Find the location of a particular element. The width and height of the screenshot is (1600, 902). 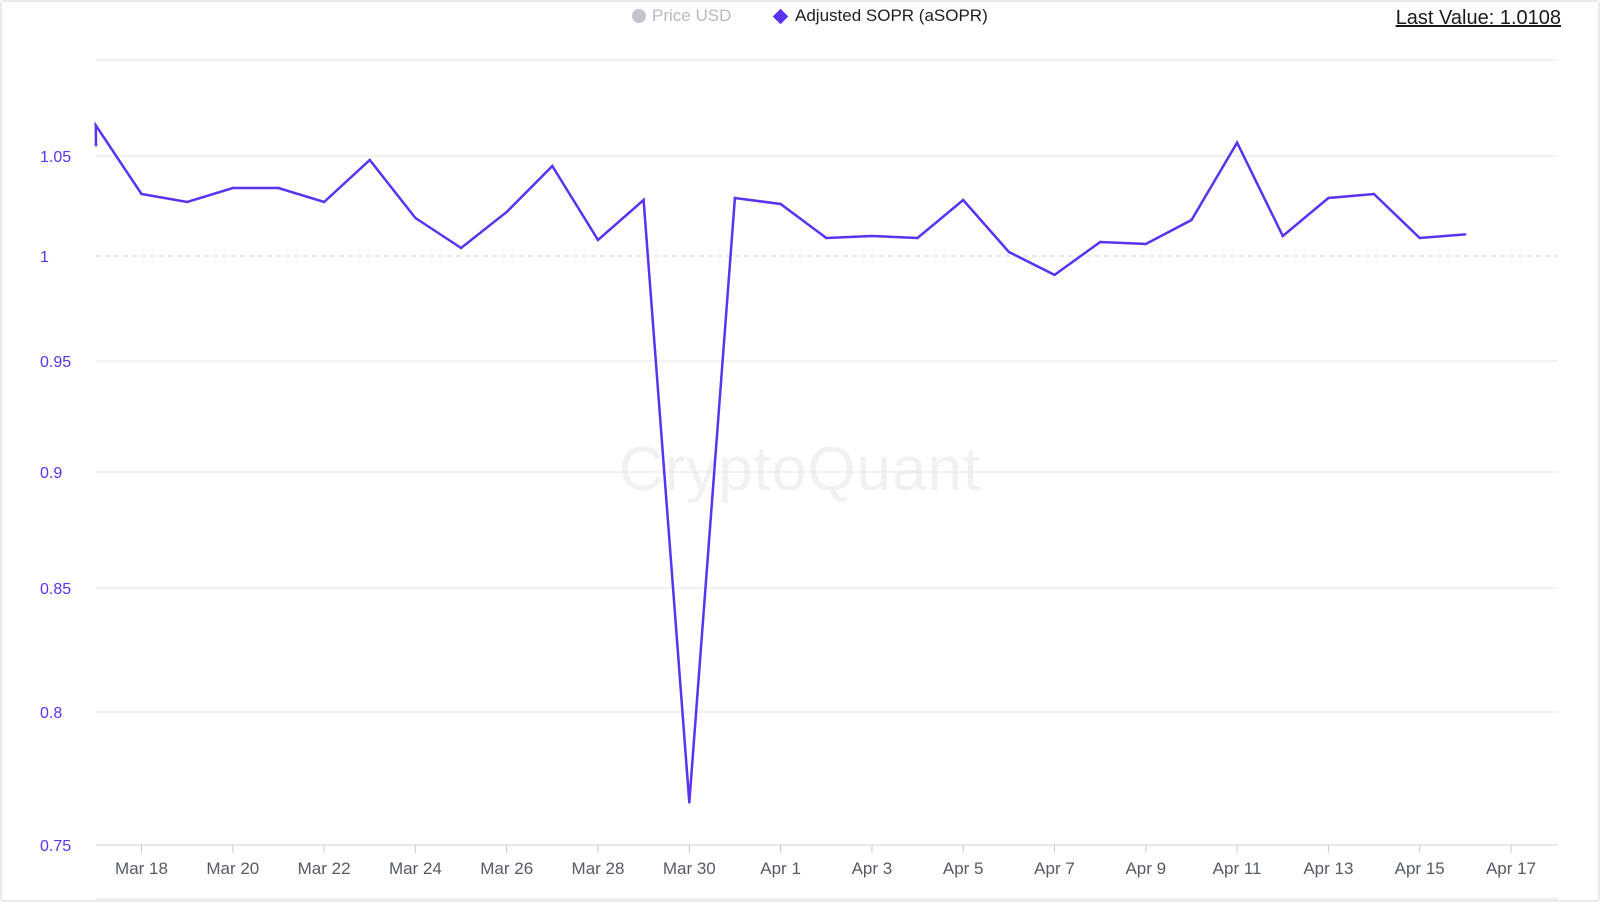

x-tick-label: Mar 22 is located at coordinates (324, 868).